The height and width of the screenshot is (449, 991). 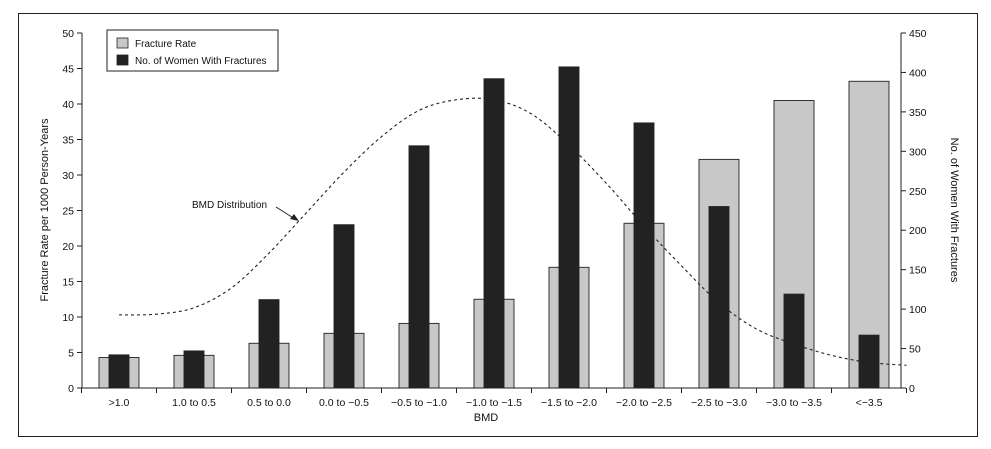 What do you see at coordinates (344, 403) in the screenshot?
I see `x-category-label: 0.0 to −0.5` at bounding box center [344, 403].